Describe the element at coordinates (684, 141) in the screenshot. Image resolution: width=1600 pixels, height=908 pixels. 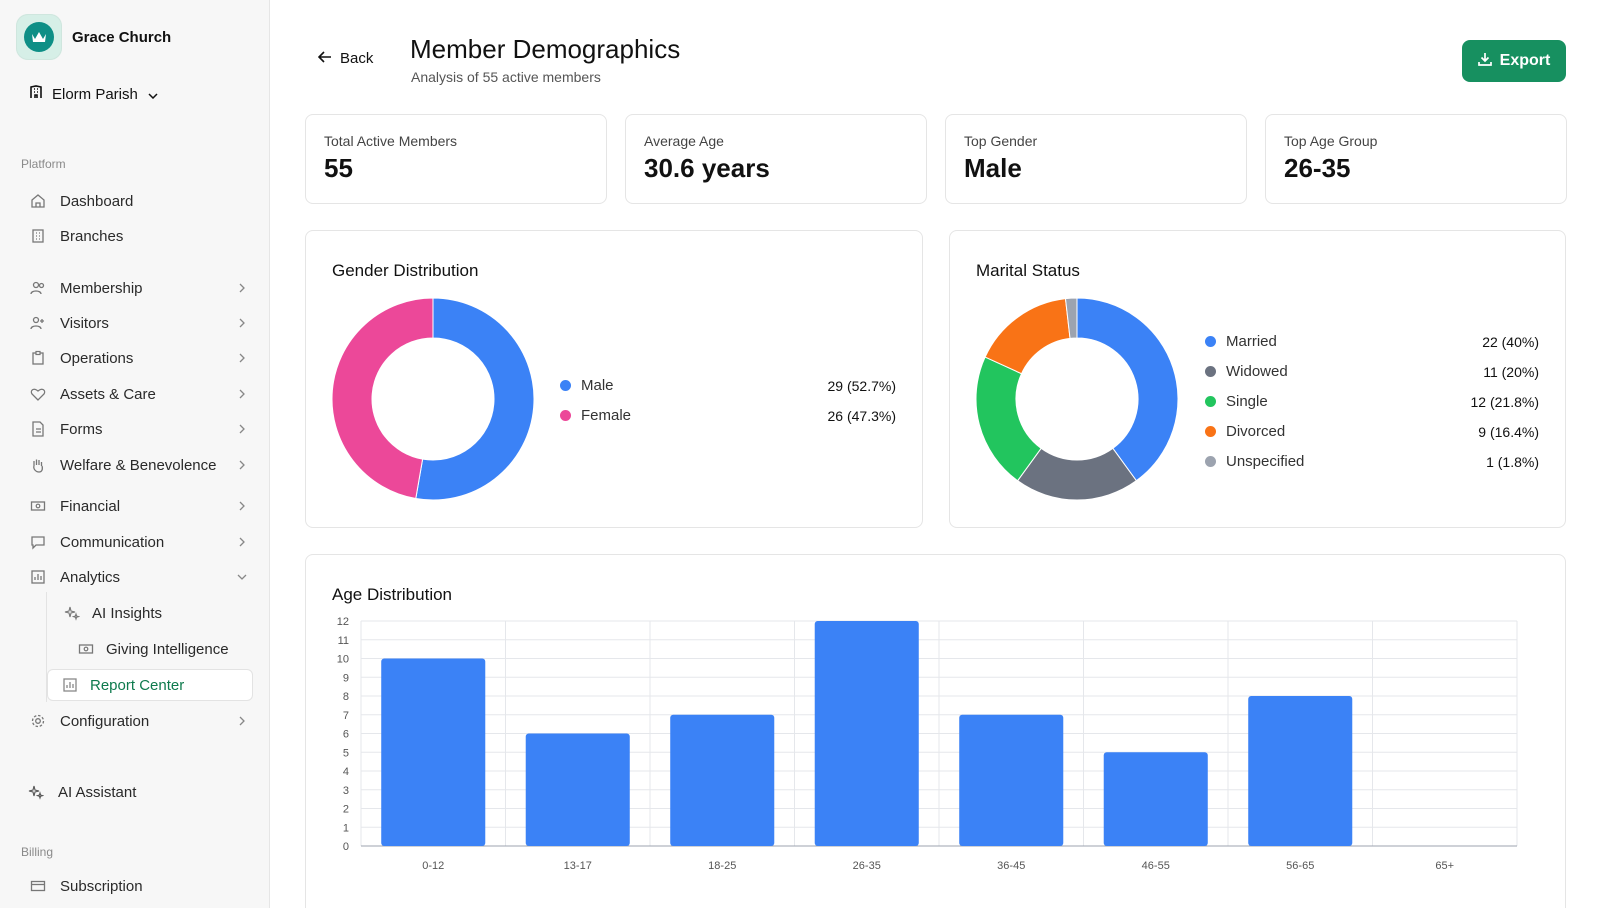
I see `stat-label: Average Age` at that location.